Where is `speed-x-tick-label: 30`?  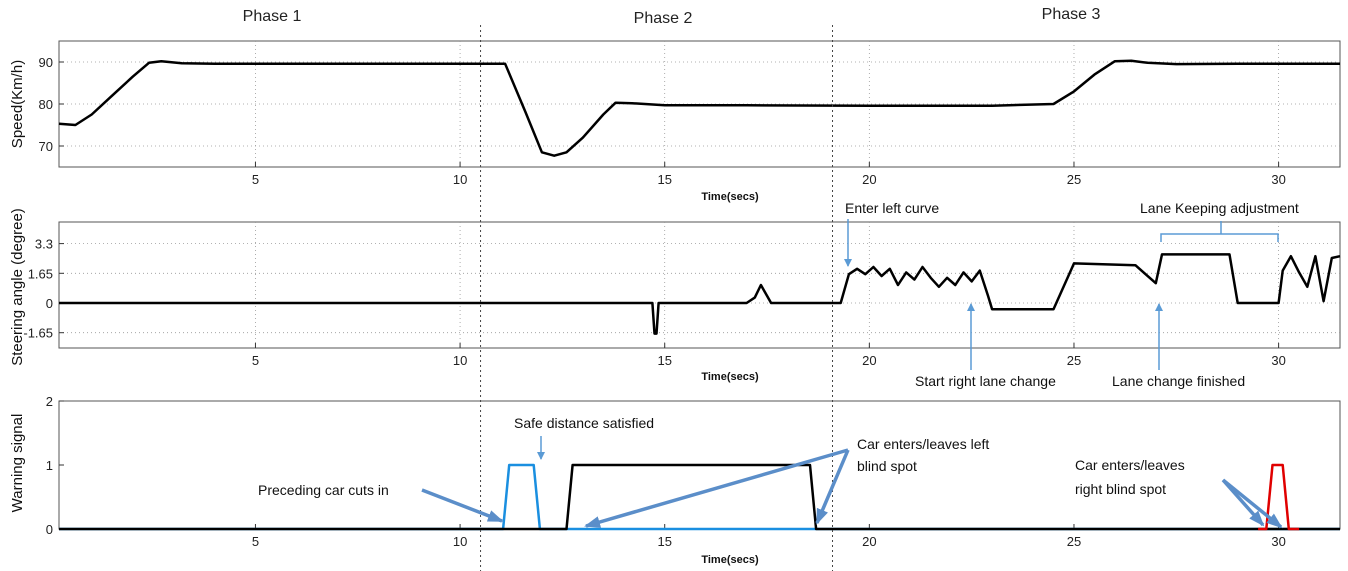 speed-x-tick-label: 30 is located at coordinates (1278, 179).